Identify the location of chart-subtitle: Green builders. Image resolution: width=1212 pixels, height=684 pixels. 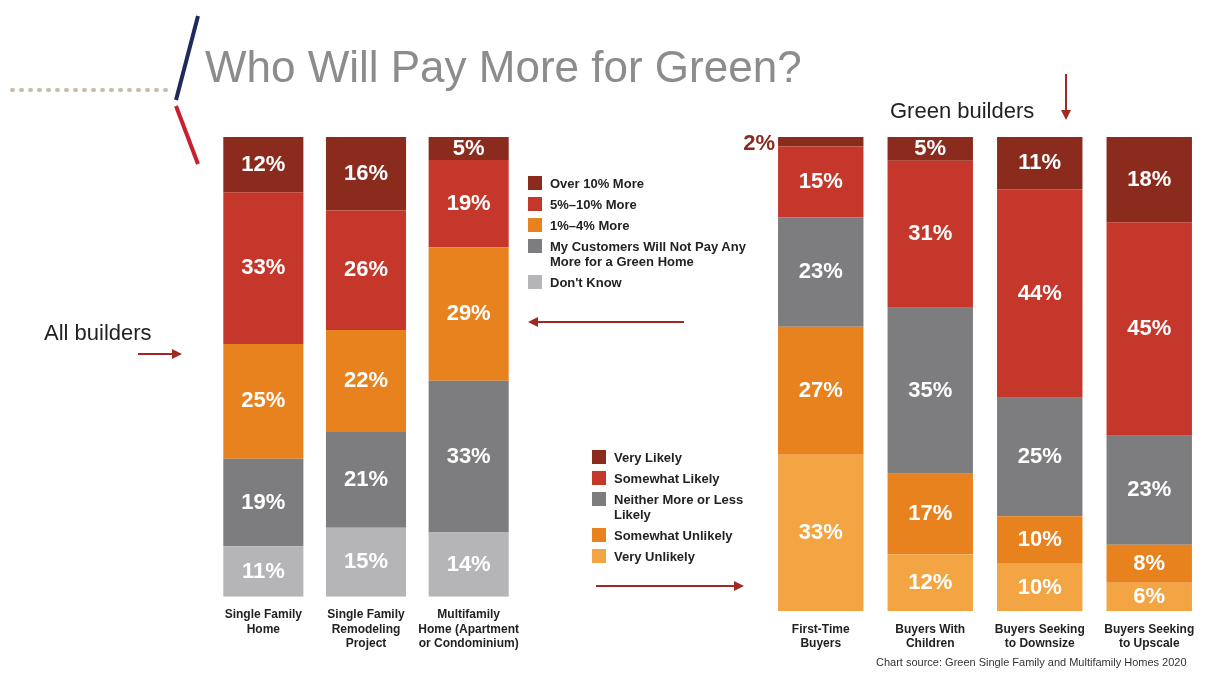
(962, 111).